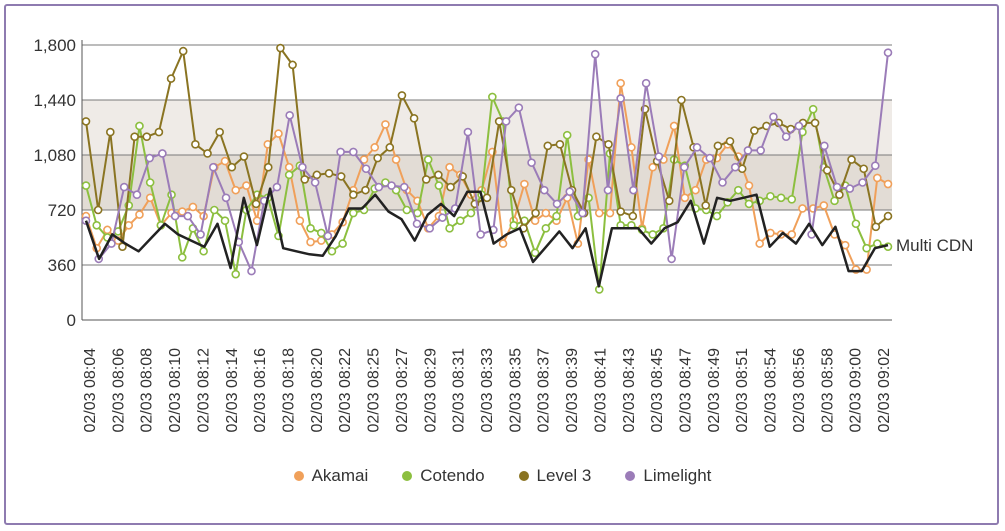 Image resolution: width=1005 pixels, height=531 pixels. What do you see at coordinates (771, 390) in the screenshot?
I see `x-tick-label: 02/03 08:54` at bounding box center [771, 390].